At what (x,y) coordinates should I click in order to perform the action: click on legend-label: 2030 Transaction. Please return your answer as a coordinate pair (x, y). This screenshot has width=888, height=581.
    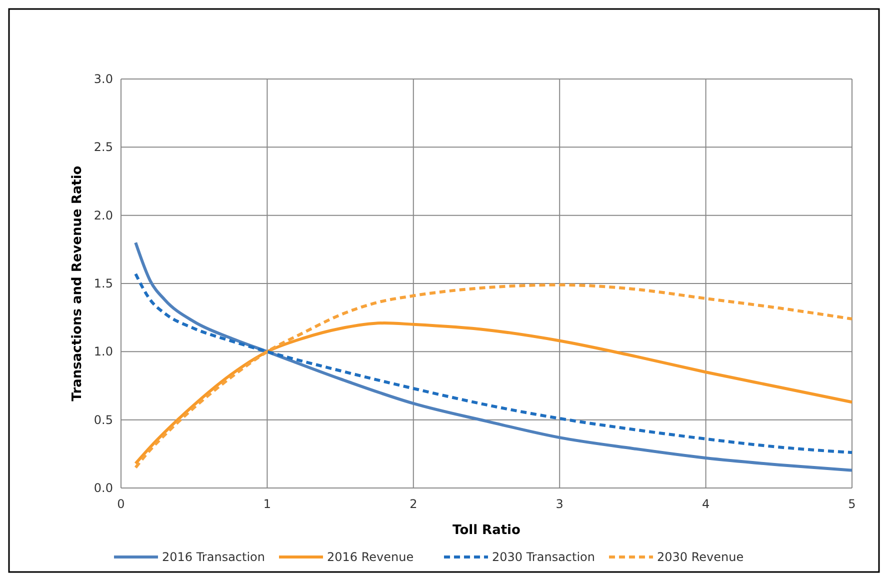
    Looking at the image, I should click on (544, 557).